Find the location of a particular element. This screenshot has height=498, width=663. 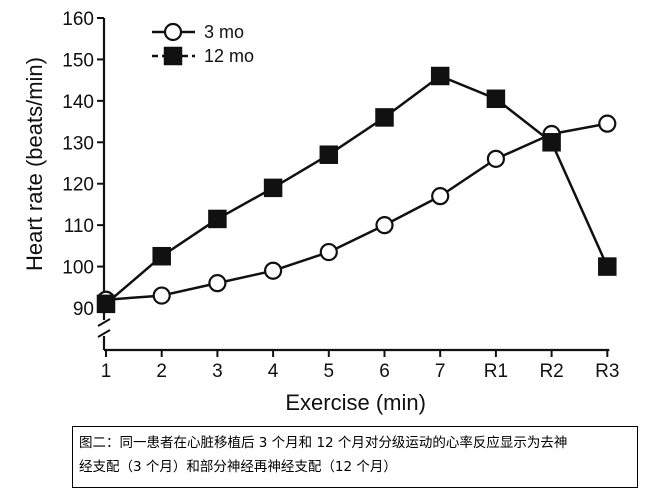

x-tick-label: R1 is located at coordinates (496, 371).